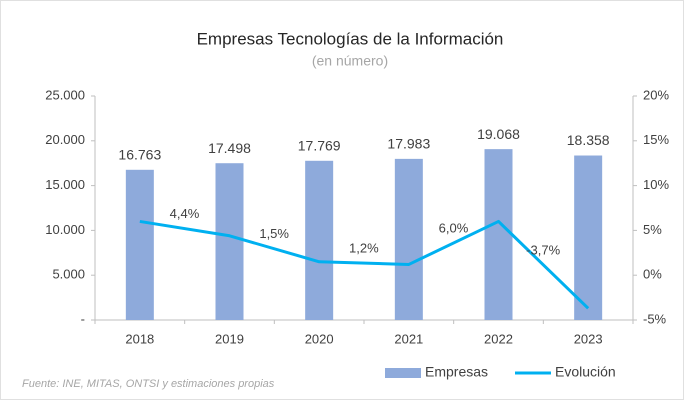 Image resolution: width=684 pixels, height=400 pixels. Describe the element at coordinates (454, 227) in the screenshot. I see `line-value-label: 6,0%` at that location.